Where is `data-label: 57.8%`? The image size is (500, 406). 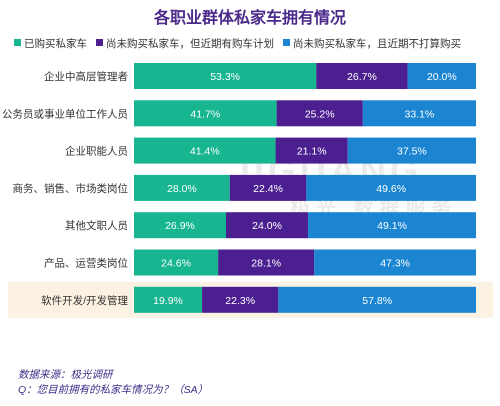
data-label: 57.8% is located at coordinates (377, 301).